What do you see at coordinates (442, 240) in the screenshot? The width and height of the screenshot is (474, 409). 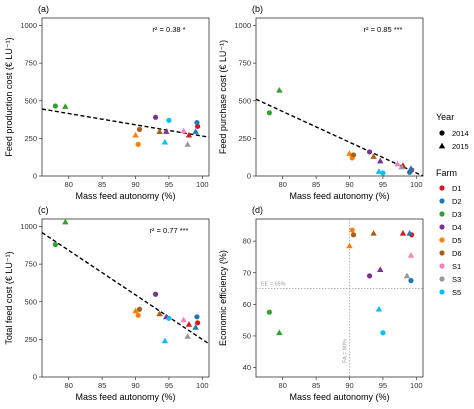 I see `legend-swatch-d5` at bounding box center [442, 240].